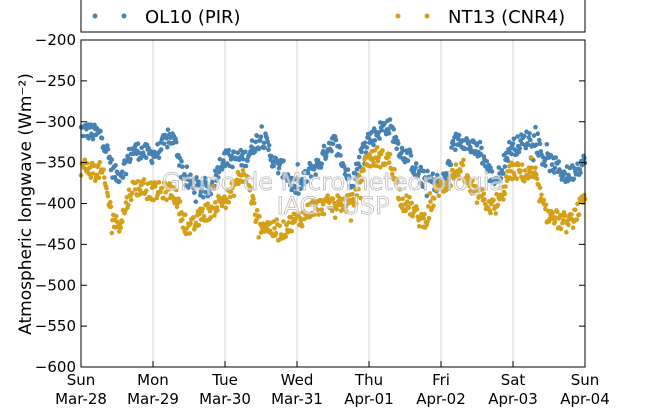 The height and width of the screenshot is (409, 650). What do you see at coordinates (55, 204) in the screenshot?
I see `y-tick-label: −400` at bounding box center [55, 204].